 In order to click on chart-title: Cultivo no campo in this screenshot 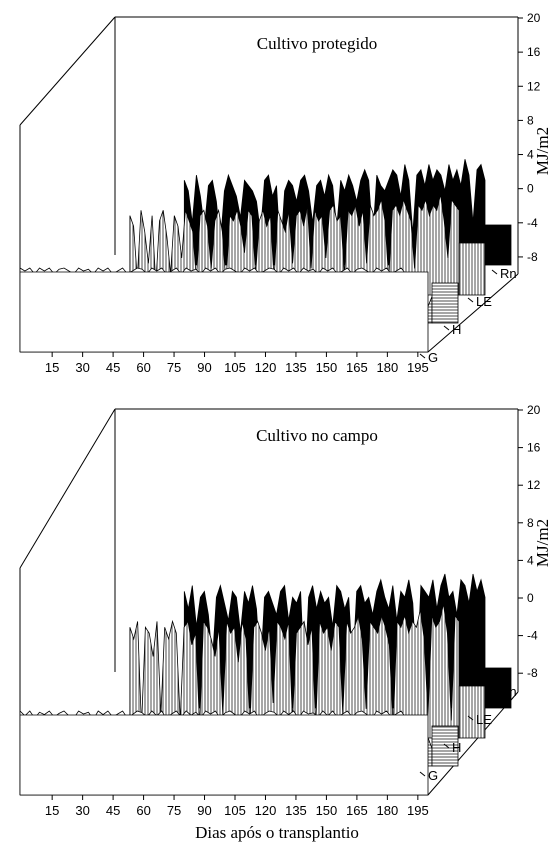, I will do `click(317, 435)`.